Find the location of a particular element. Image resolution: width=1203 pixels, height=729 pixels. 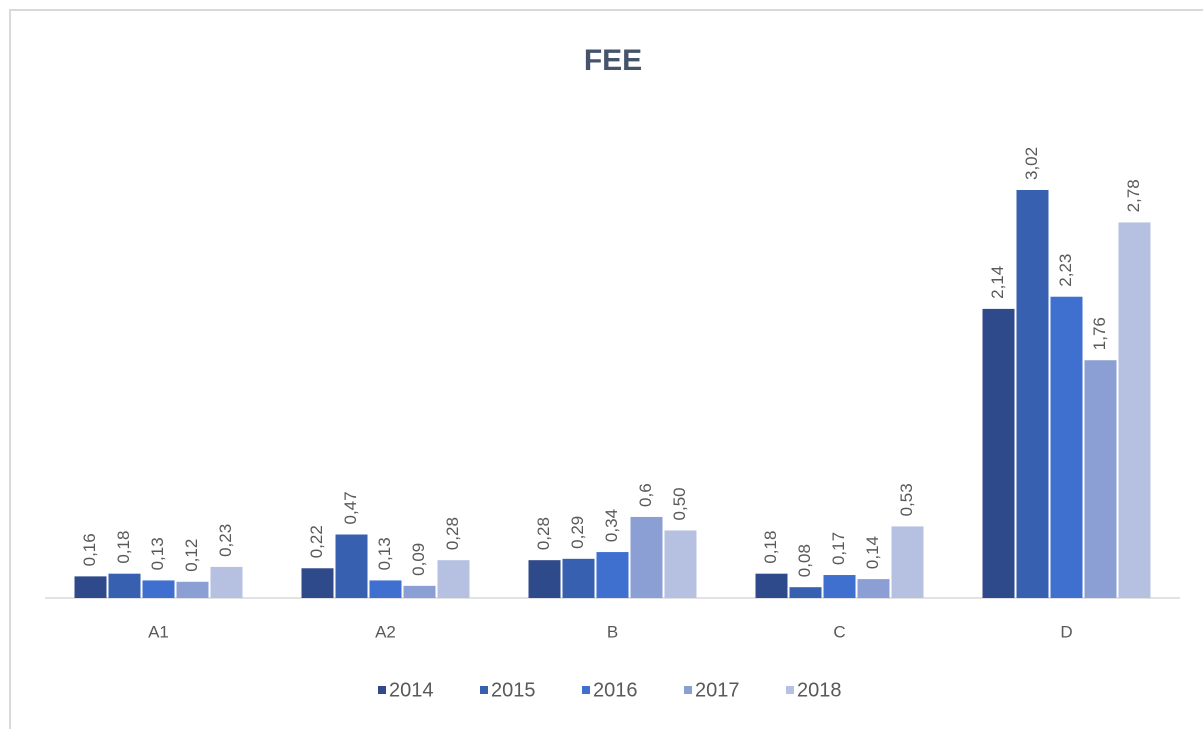

data-label: 0,14 is located at coordinates (872, 552).